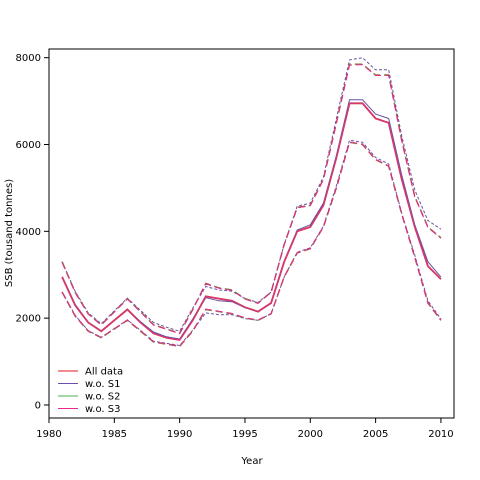  Describe the element at coordinates (28, 58) in the screenshot. I see `y-tick-label: 8000` at that location.